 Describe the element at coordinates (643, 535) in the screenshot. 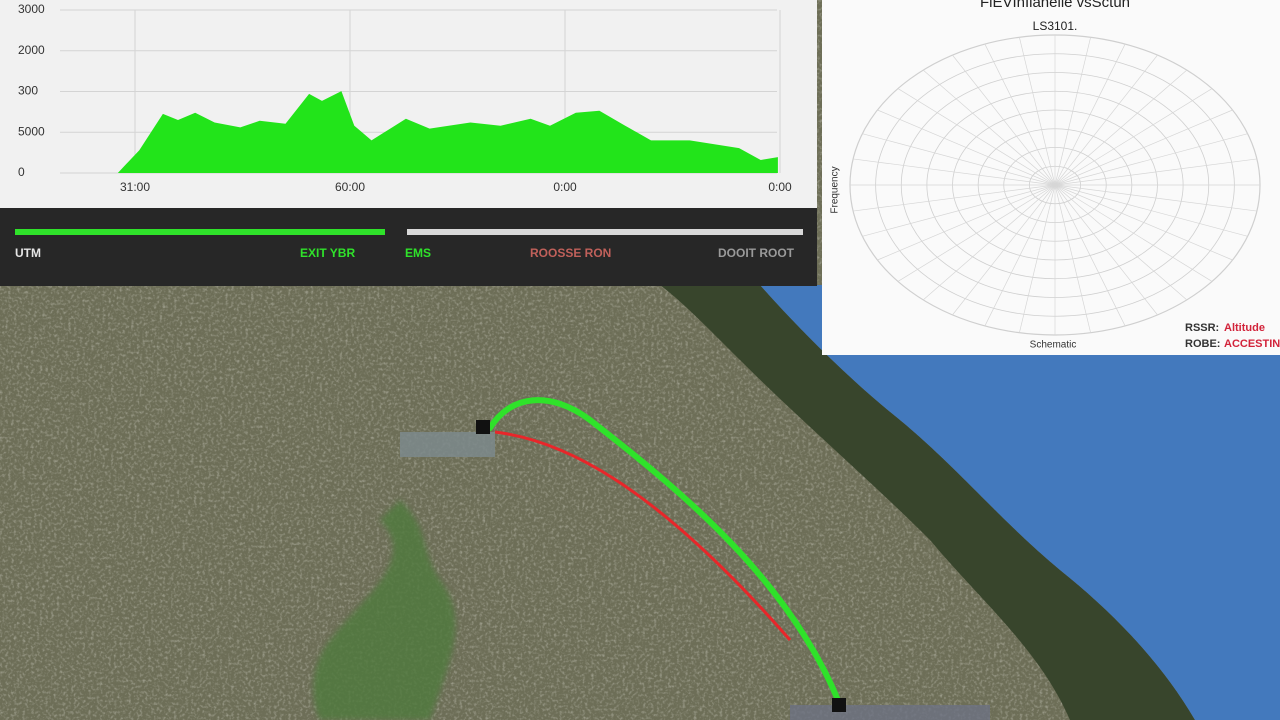

I see `route-planned` at that location.